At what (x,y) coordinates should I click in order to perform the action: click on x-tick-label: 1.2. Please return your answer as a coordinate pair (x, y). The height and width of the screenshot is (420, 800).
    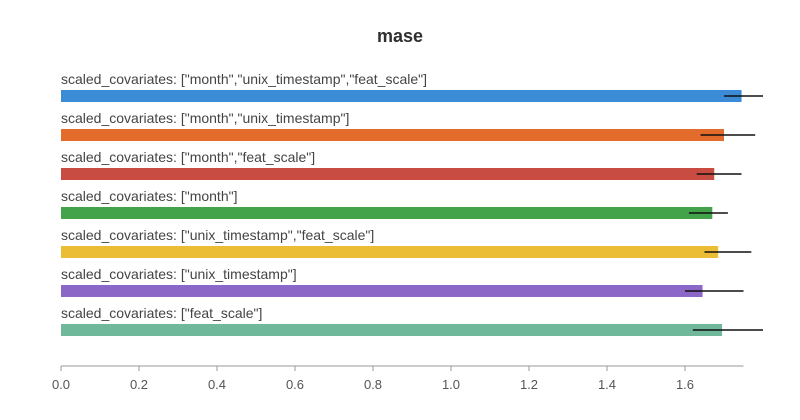
    Looking at the image, I should click on (529, 384).